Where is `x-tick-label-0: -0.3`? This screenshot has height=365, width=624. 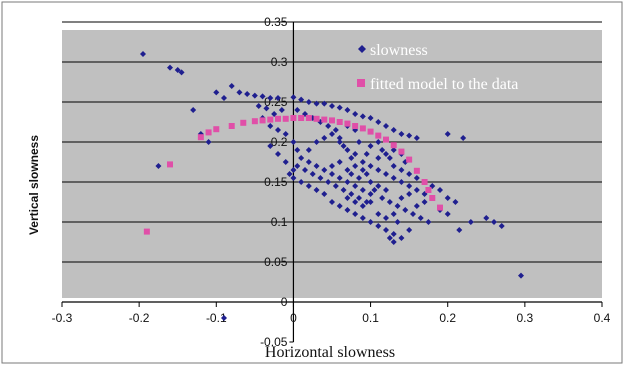
x-tick-label-0: -0.3 is located at coordinates (62, 318).